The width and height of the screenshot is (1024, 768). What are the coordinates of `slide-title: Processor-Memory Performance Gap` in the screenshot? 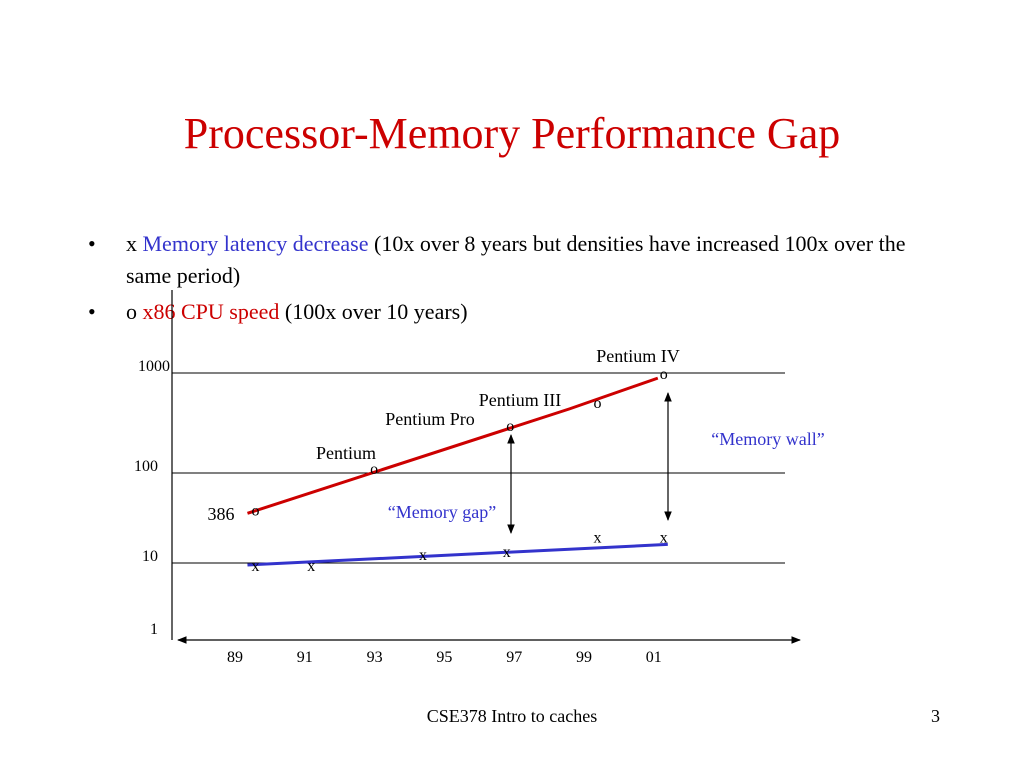 It's located at (512, 133).